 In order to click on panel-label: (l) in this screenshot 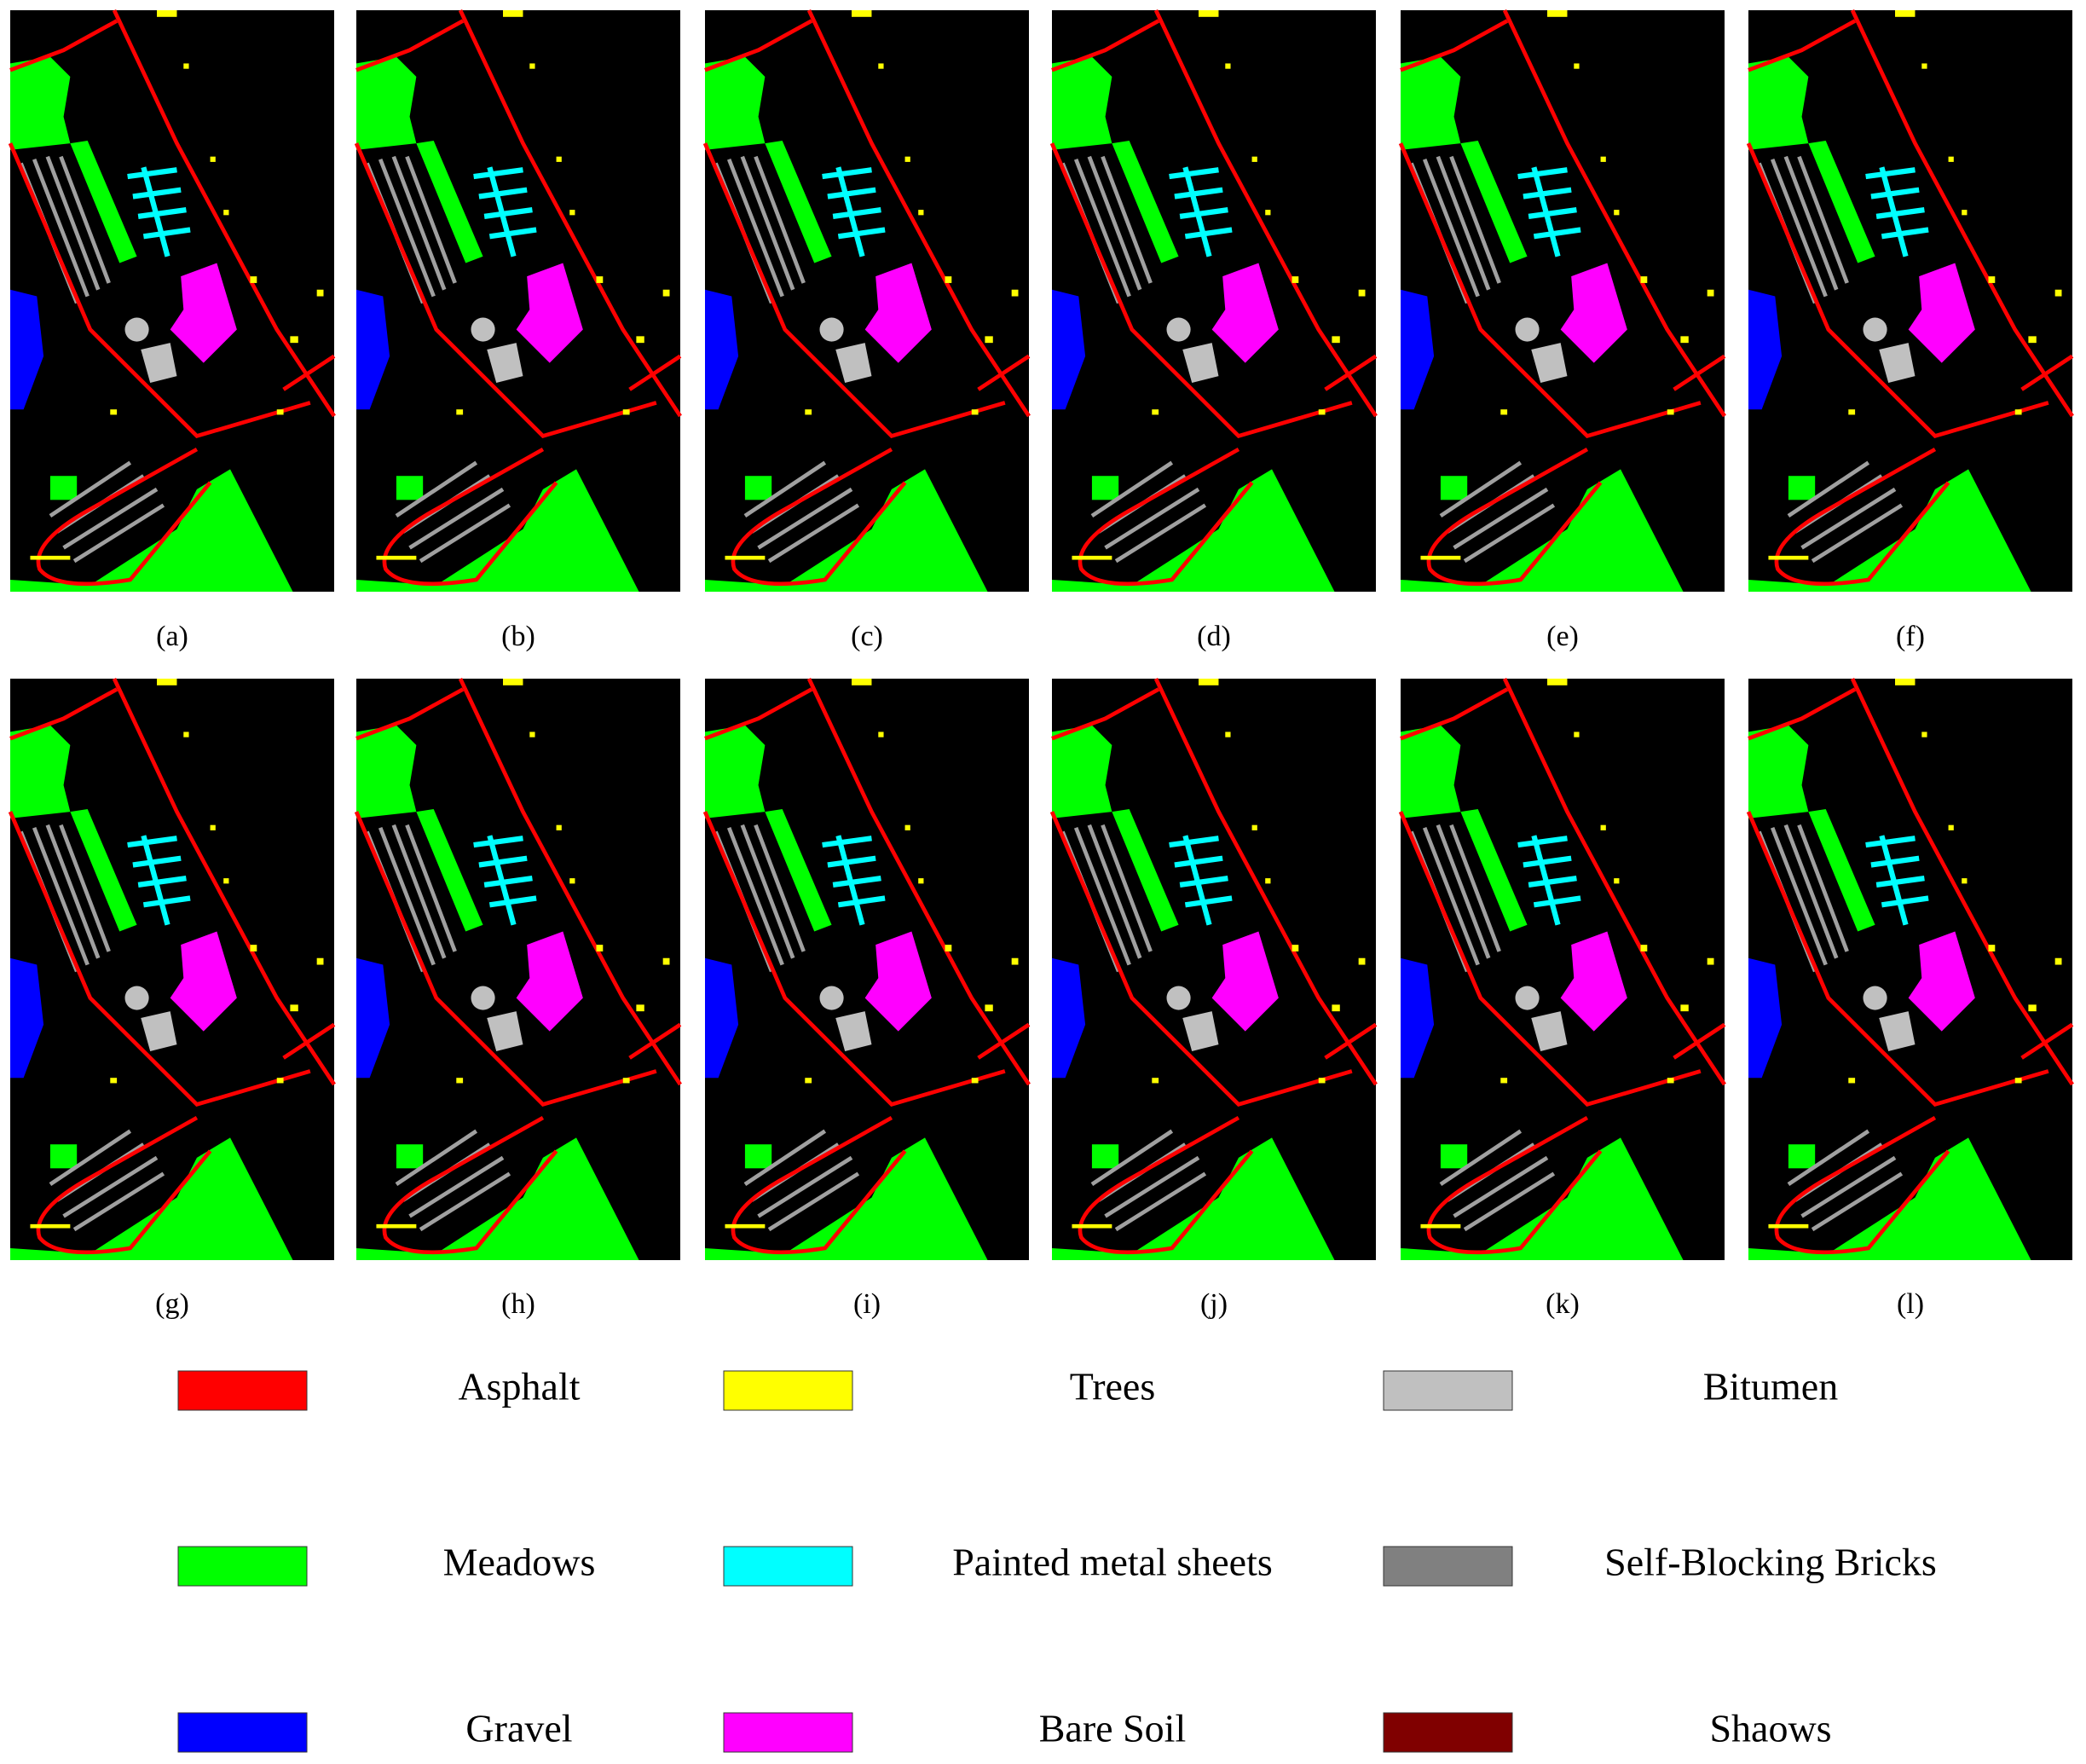, I will do `click(1910, 1304)`.